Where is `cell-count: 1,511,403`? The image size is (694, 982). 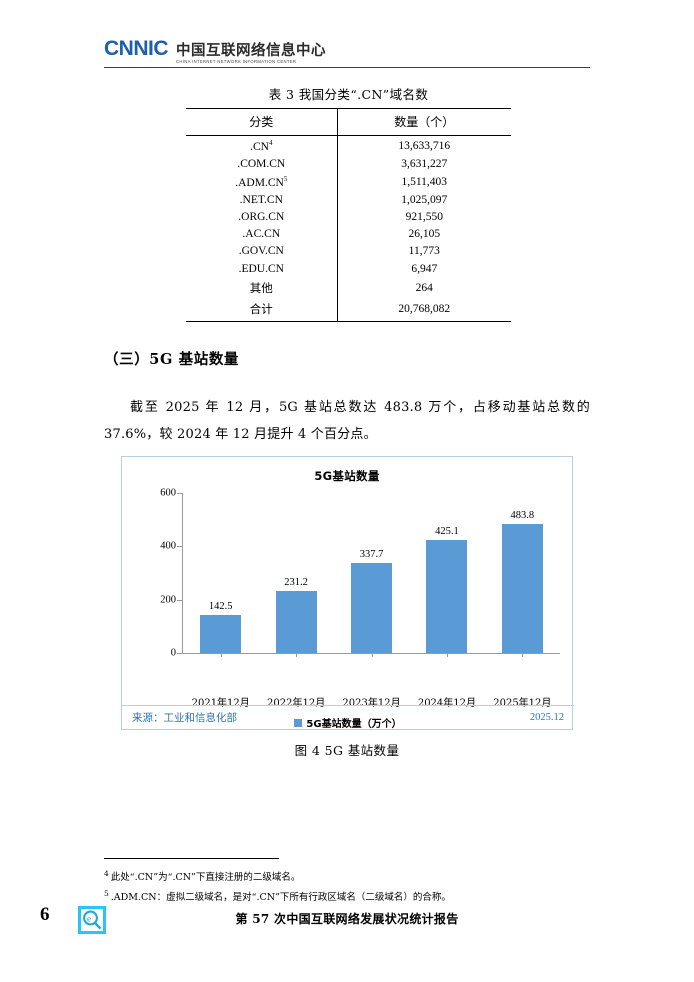 cell-count: 1,511,403 is located at coordinates (424, 181).